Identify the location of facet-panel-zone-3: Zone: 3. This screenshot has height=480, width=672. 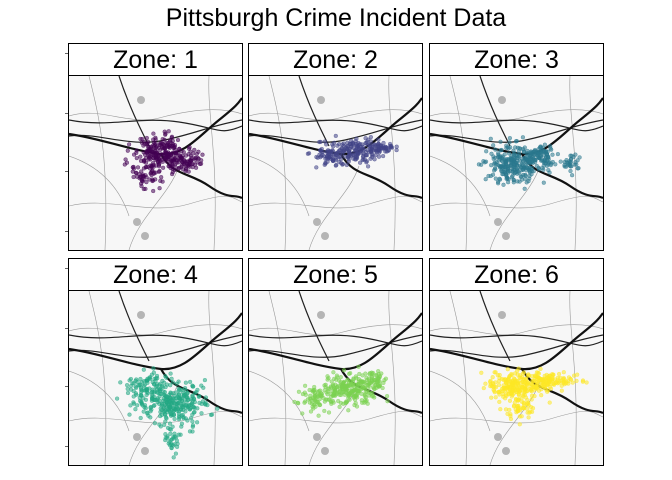
(516, 147).